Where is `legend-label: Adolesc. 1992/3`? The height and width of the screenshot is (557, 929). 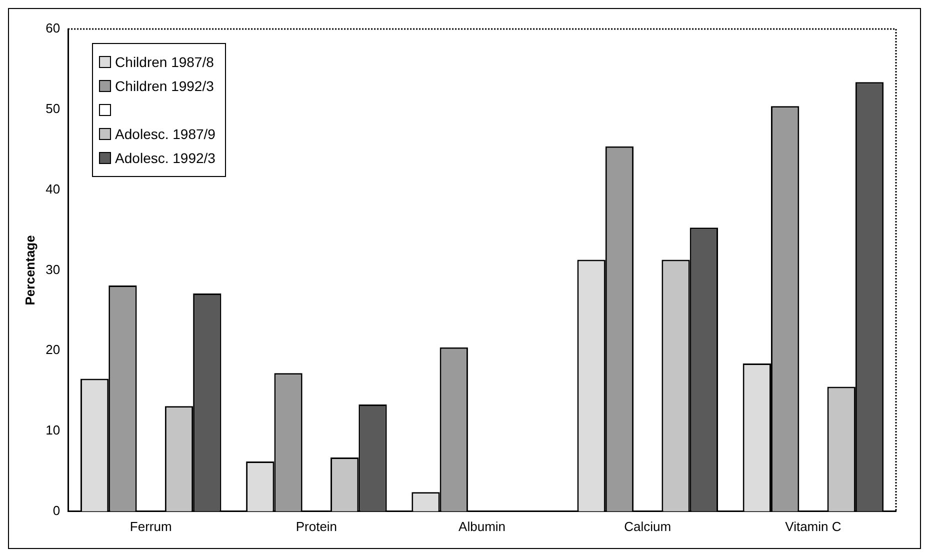
legend-label: Adolesc. 1992/3 is located at coordinates (165, 158).